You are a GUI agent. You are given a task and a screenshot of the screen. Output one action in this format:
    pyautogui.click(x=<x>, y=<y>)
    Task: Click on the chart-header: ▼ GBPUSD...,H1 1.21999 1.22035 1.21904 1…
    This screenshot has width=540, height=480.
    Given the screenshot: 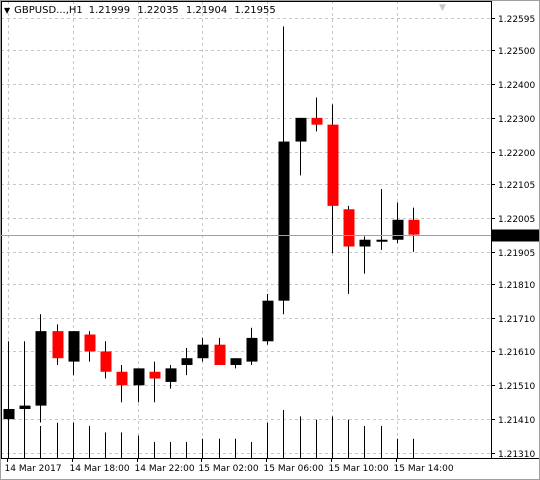 What is the action you would take?
    pyautogui.click(x=142, y=10)
    